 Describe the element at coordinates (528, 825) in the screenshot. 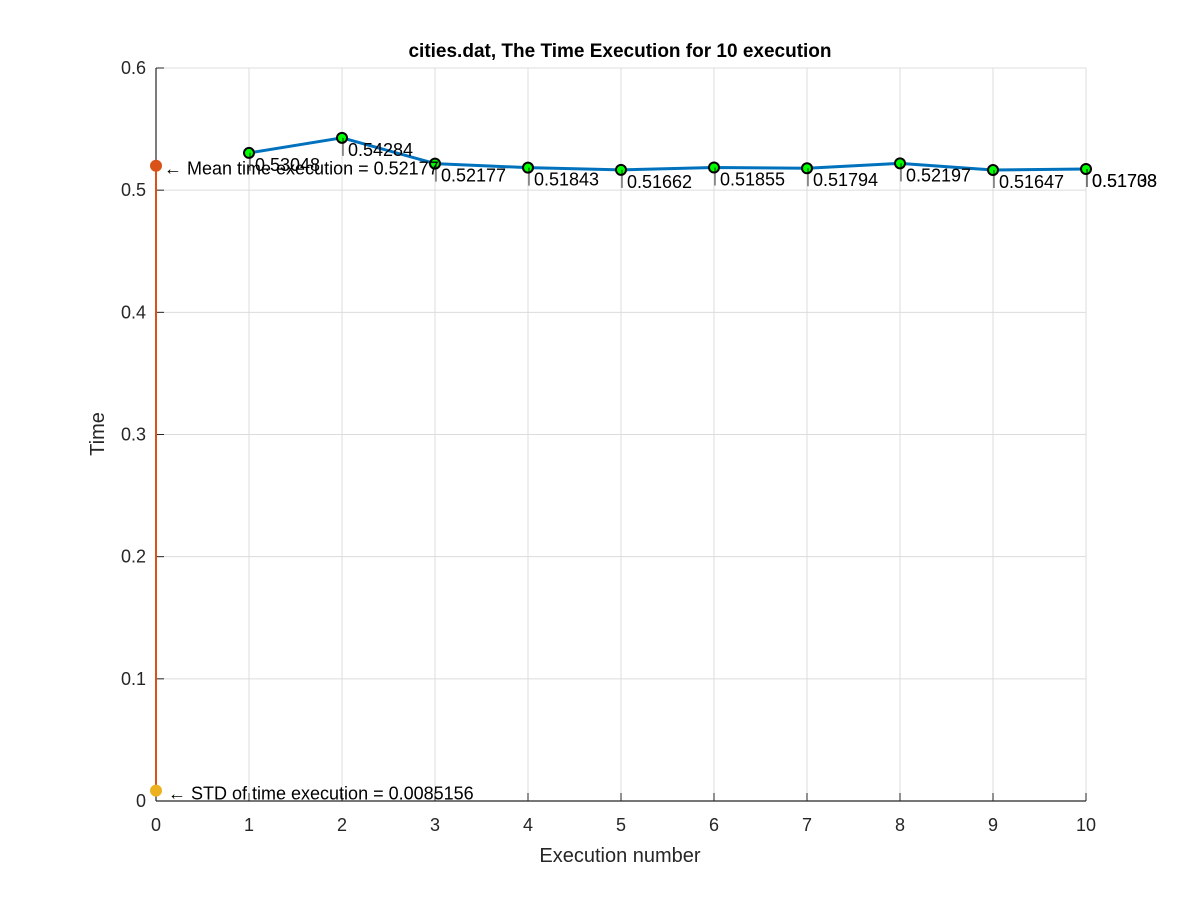

I see `x-tick-label: 4` at that location.